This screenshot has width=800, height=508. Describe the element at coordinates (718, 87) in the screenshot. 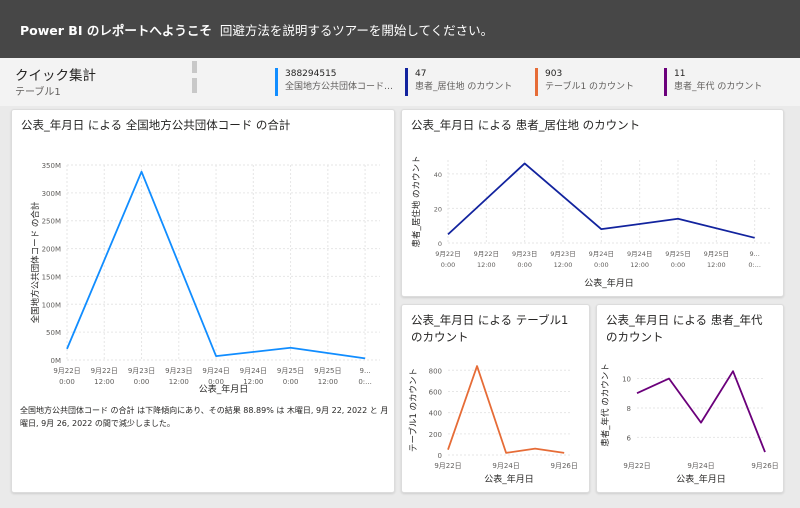

I see `kpi-label: 患者_年代 のカウント` at that location.